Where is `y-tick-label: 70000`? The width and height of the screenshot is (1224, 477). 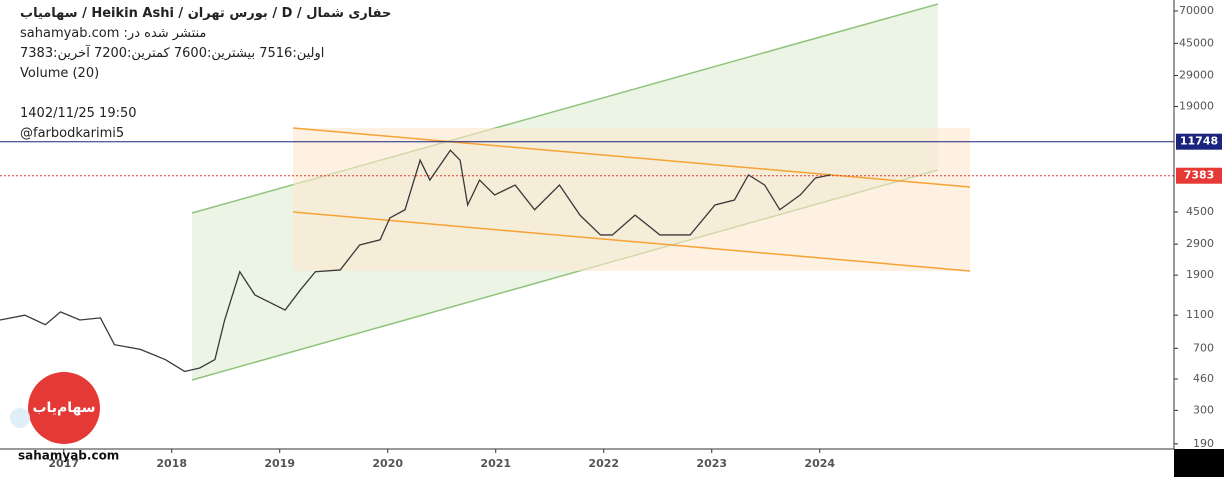 y-tick-label: 70000 is located at coordinates (1196, 10).